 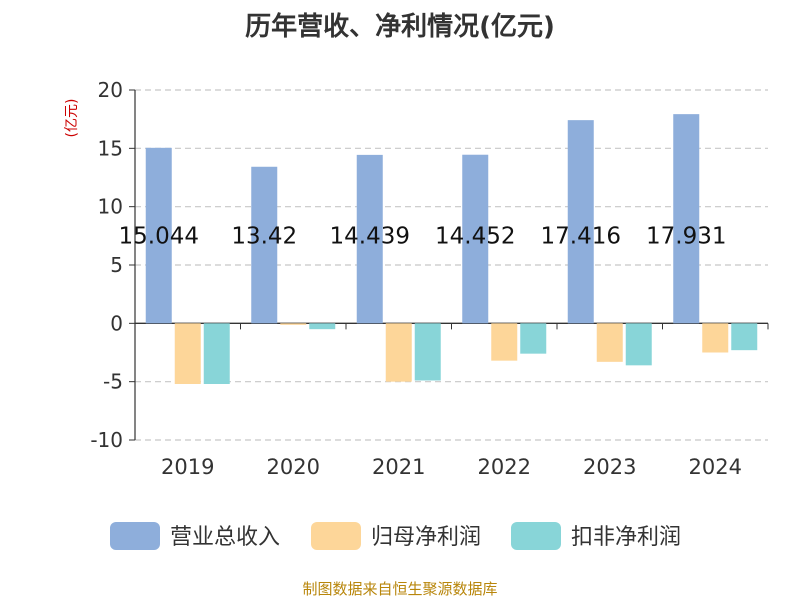 What do you see at coordinates (110, 90) in the screenshot?
I see `y-tick-label: 20` at bounding box center [110, 90].